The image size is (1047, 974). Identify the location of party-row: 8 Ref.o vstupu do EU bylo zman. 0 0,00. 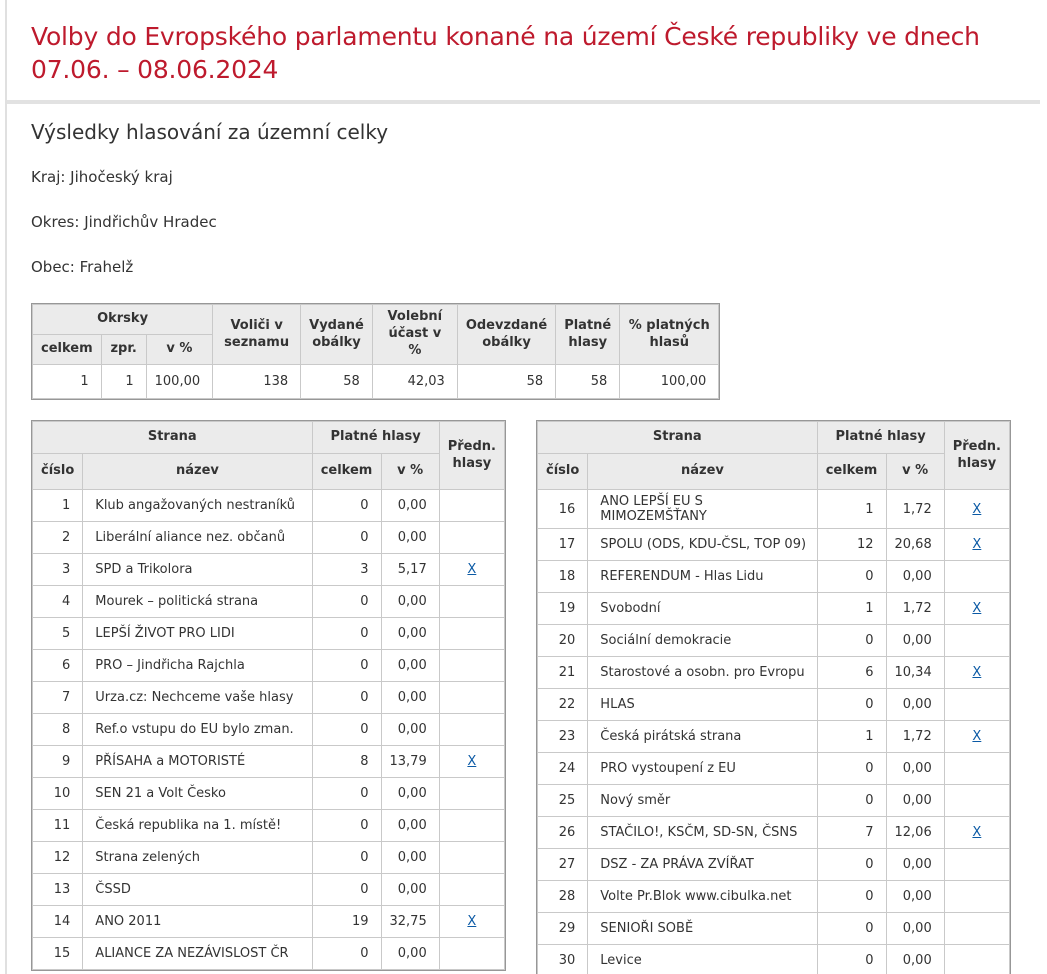
(268, 729).